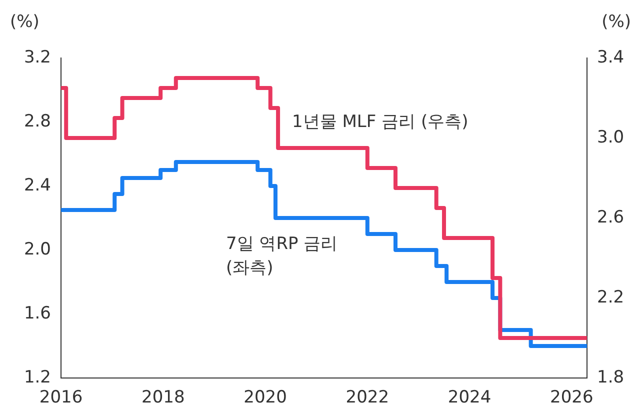 The image size is (641, 418). What do you see at coordinates (25, 22) in the screenshot?
I see `y-axis-title: (%)` at bounding box center [25, 22].